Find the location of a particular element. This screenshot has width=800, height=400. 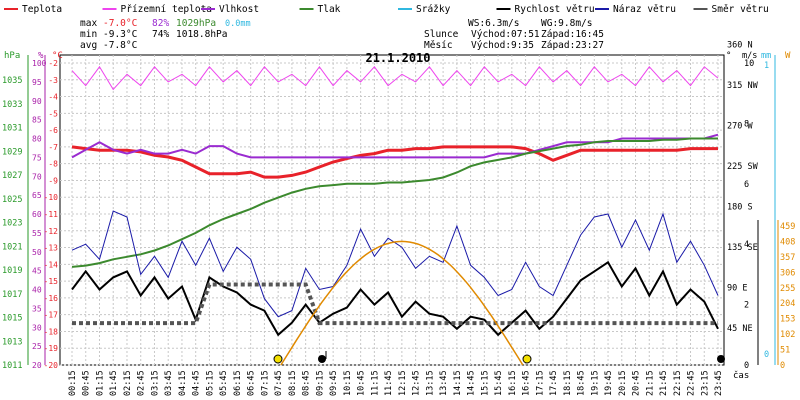

series-line-Směr větru is located at coordinates (395, 304).